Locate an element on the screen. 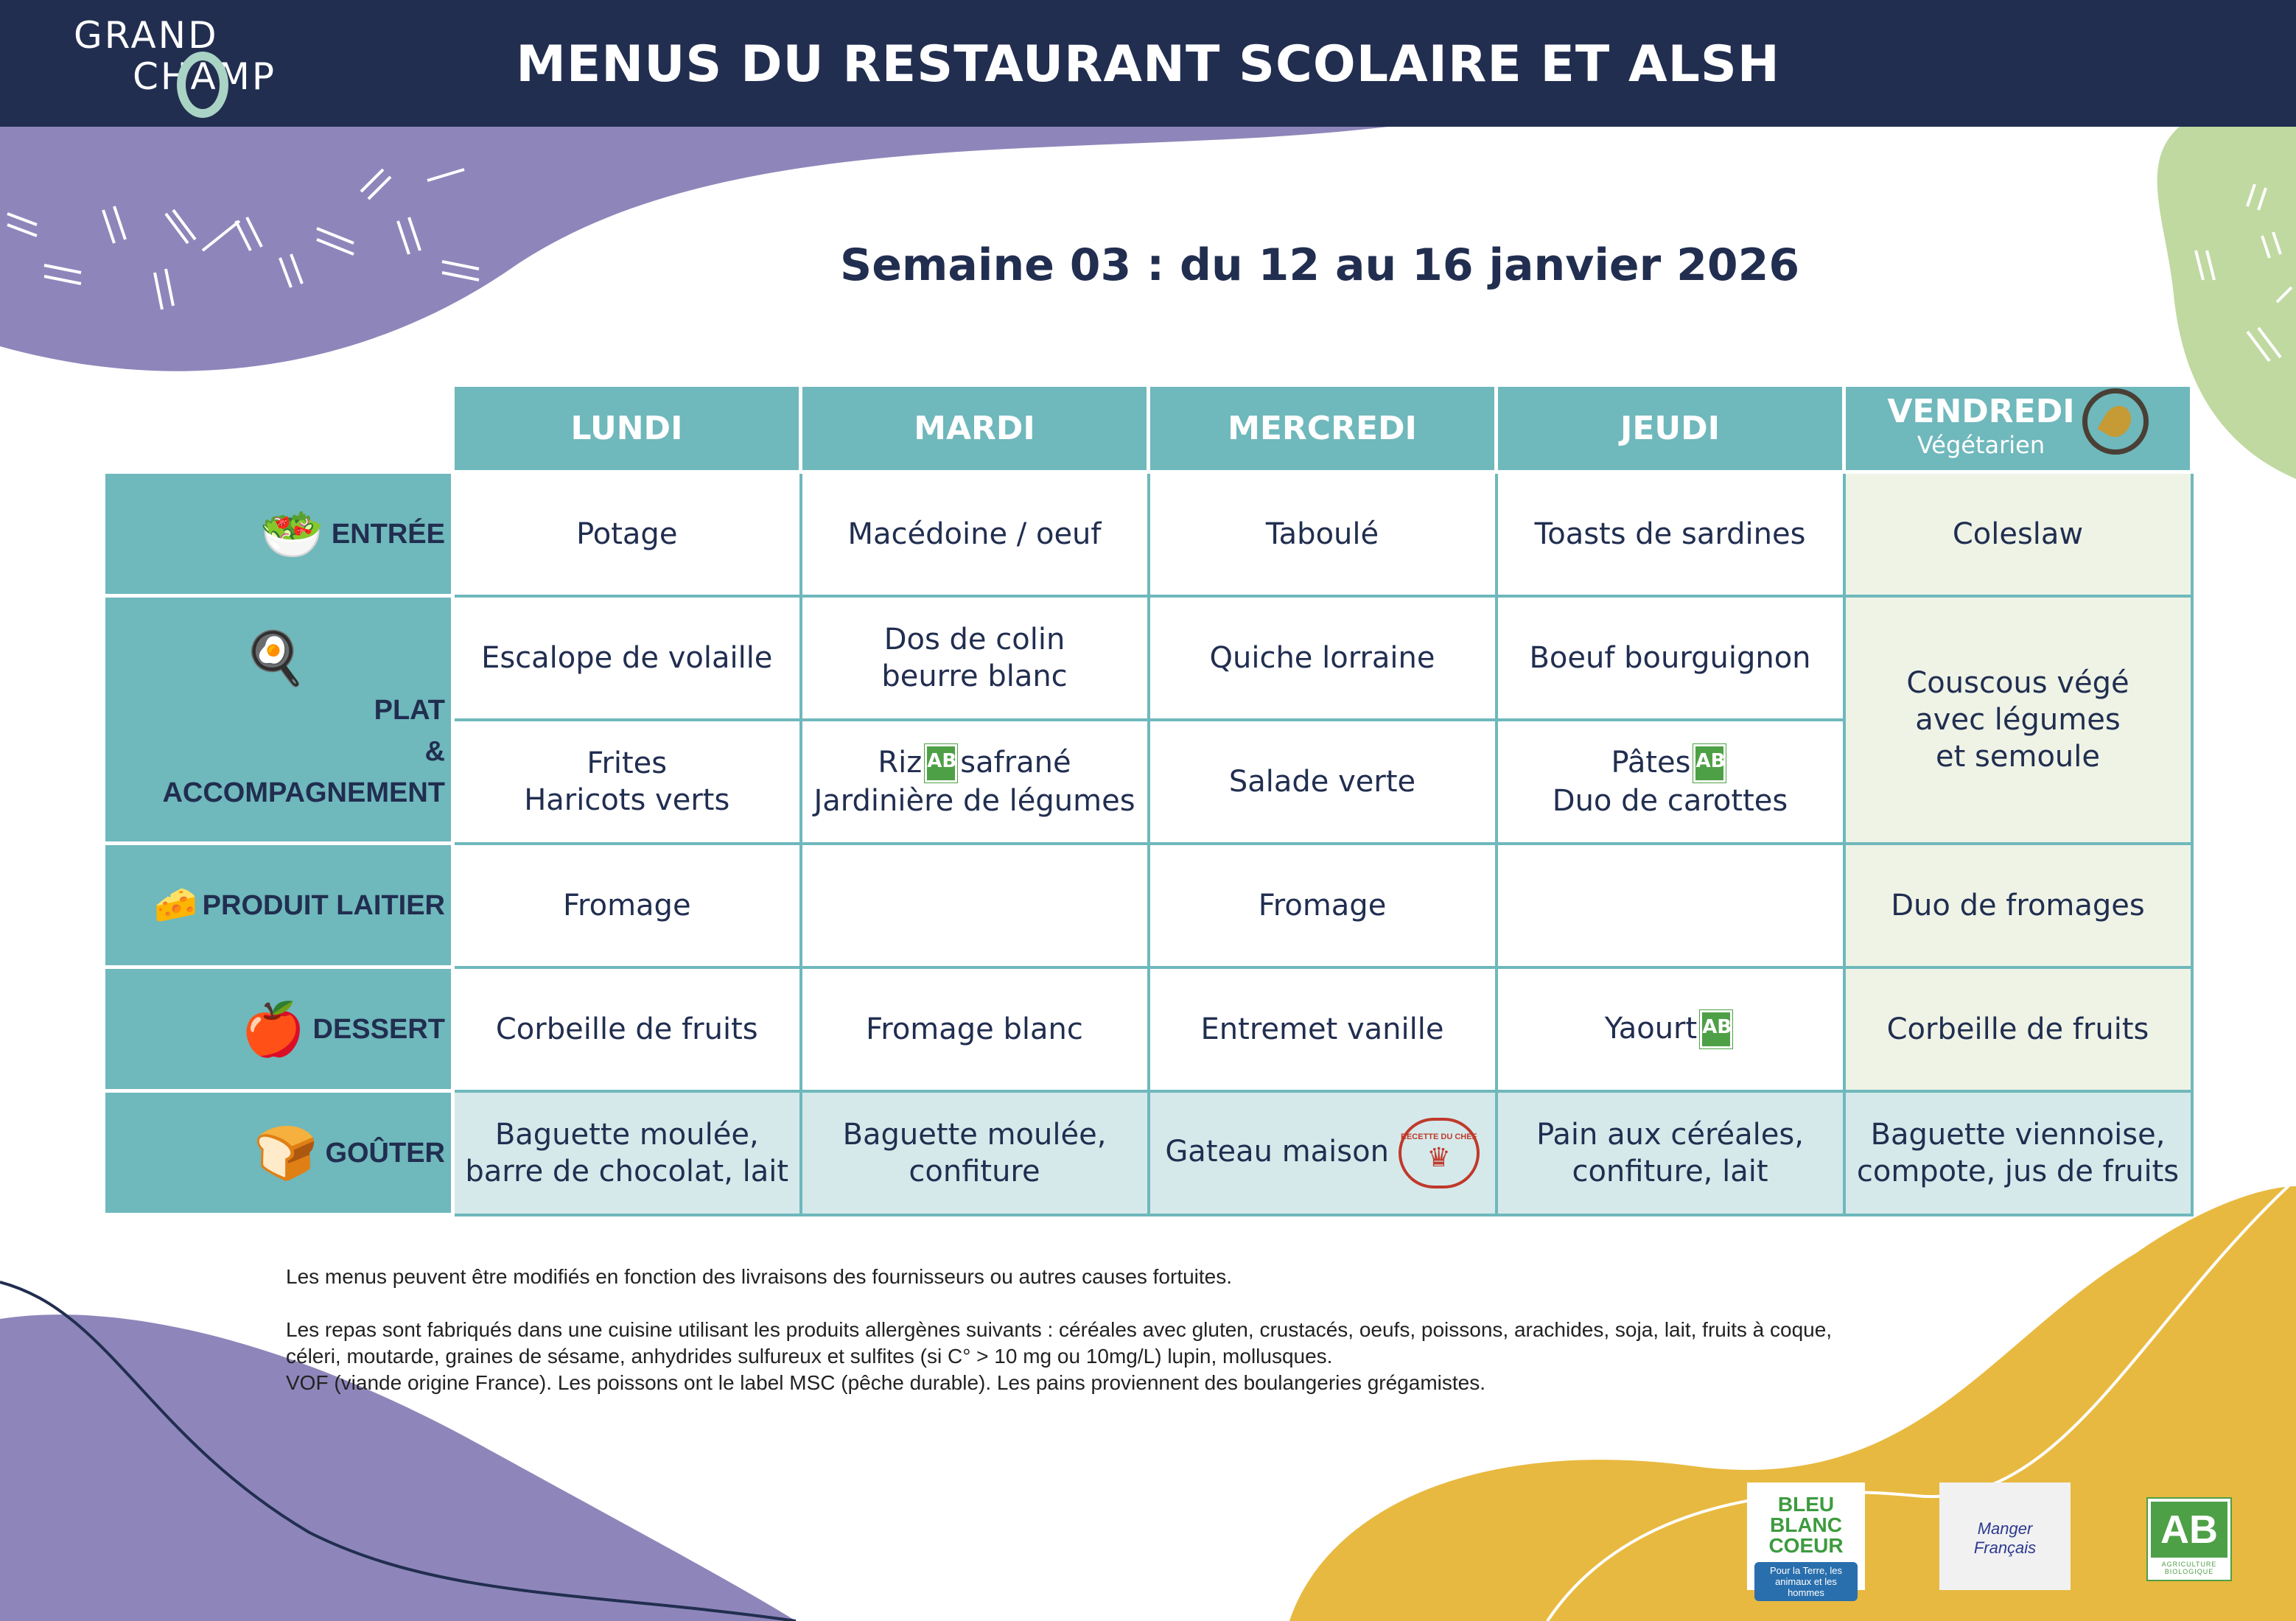 Image resolution: width=2296 pixels, height=1621 pixels. manger-francais-logo: Manger Français is located at coordinates (2005, 1536).